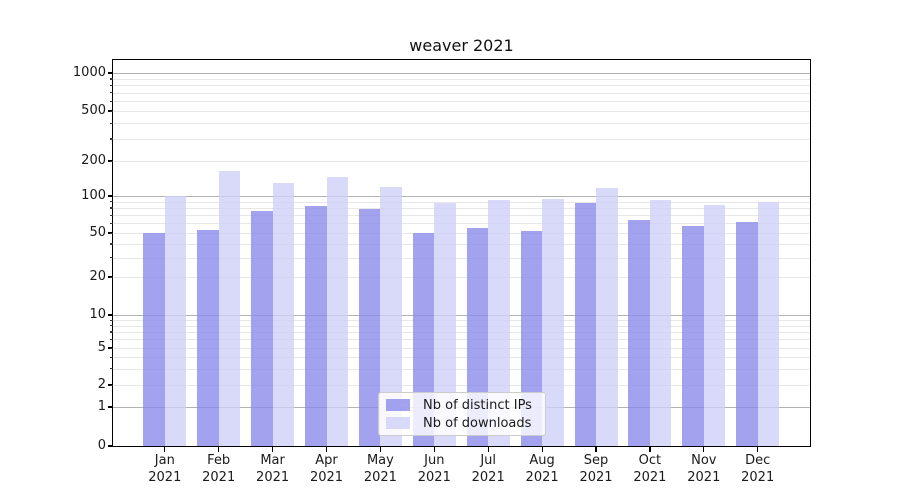 The image size is (900, 500). Describe the element at coordinates (369, 327) in the screenshot. I see `bar-distinct-ips-may` at that location.